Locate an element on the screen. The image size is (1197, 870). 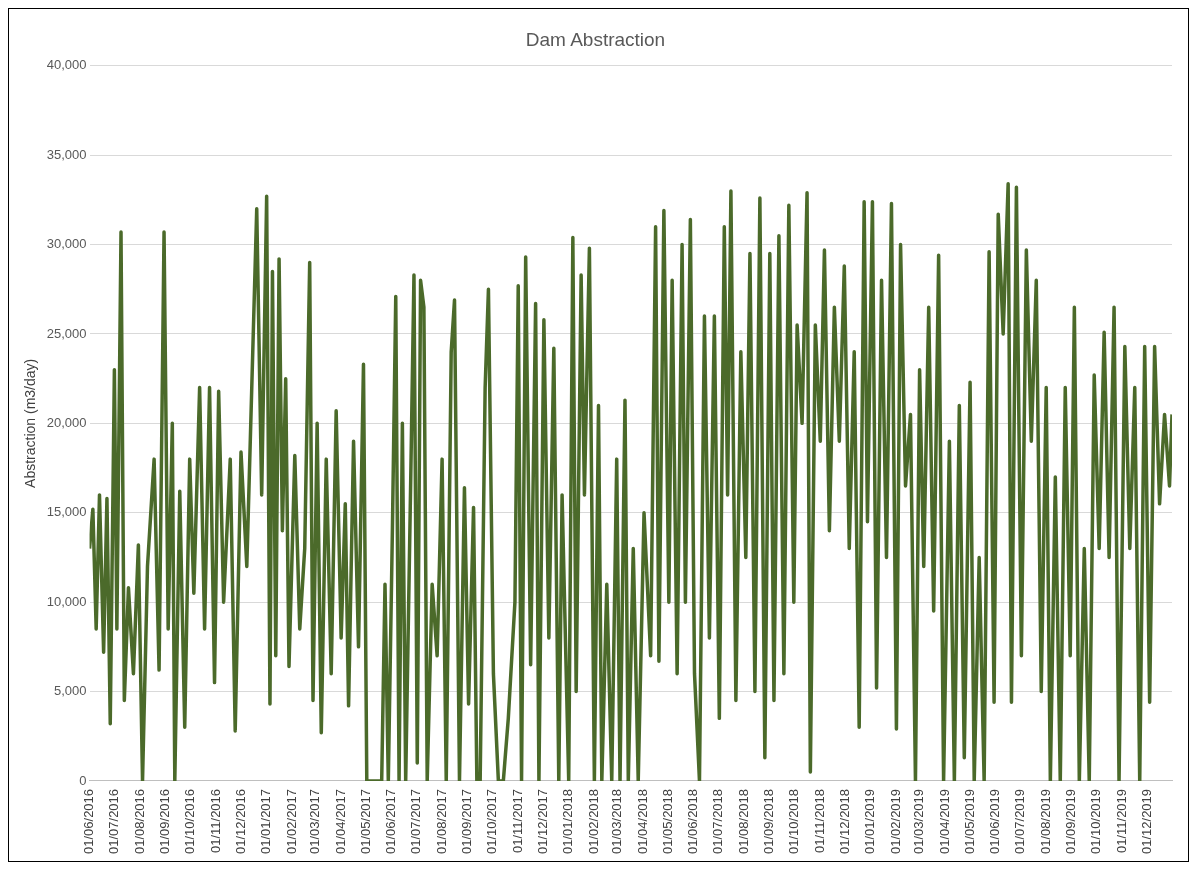
x-tick-label: 01/12/2016 is located at coordinates (240, 821).